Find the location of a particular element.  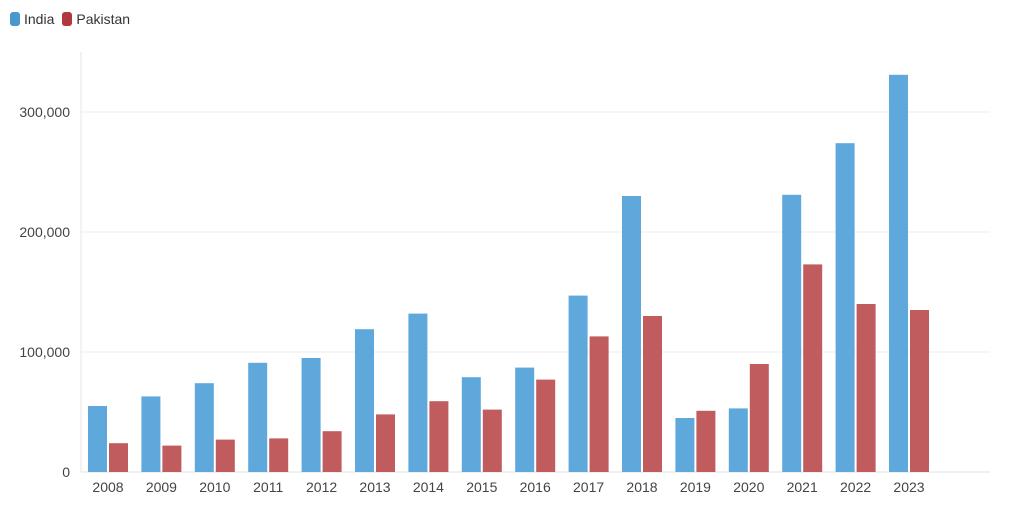

bar-pakistan-2022 is located at coordinates (866, 388).